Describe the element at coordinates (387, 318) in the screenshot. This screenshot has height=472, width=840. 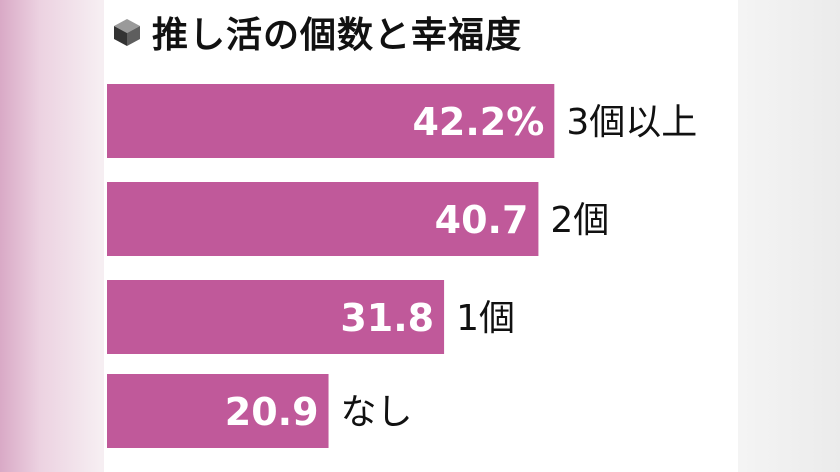
I see `bar-value-label-2: 31.8` at that location.